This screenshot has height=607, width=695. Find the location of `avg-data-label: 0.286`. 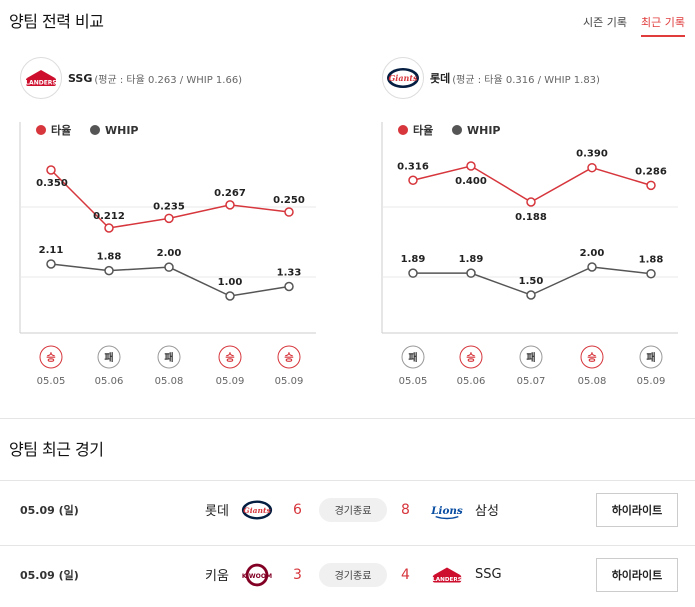

avg-data-label: 0.286 is located at coordinates (651, 171).